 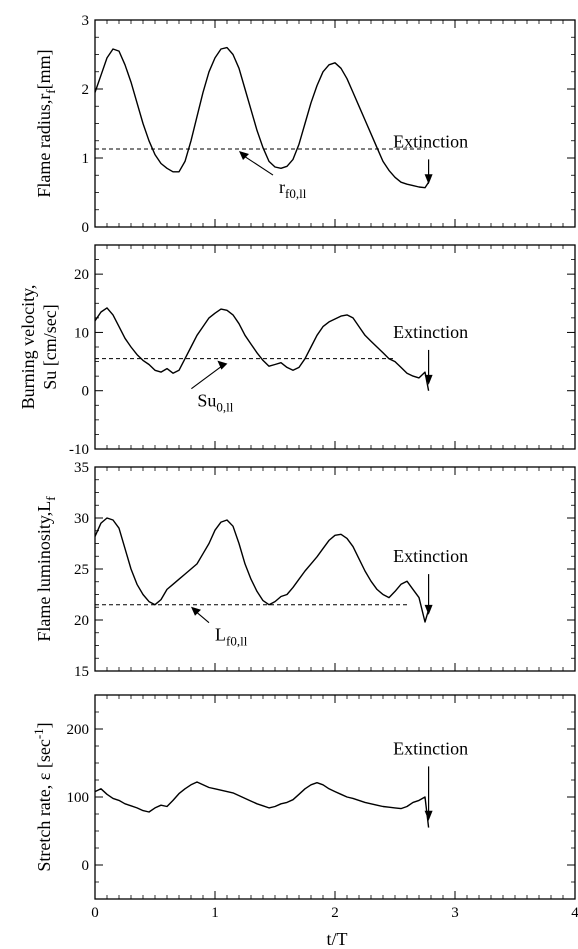 What do you see at coordinates (81, 468) in the screenshot?
I see `y-tick-label: 35` at bounding box center [81, 468].